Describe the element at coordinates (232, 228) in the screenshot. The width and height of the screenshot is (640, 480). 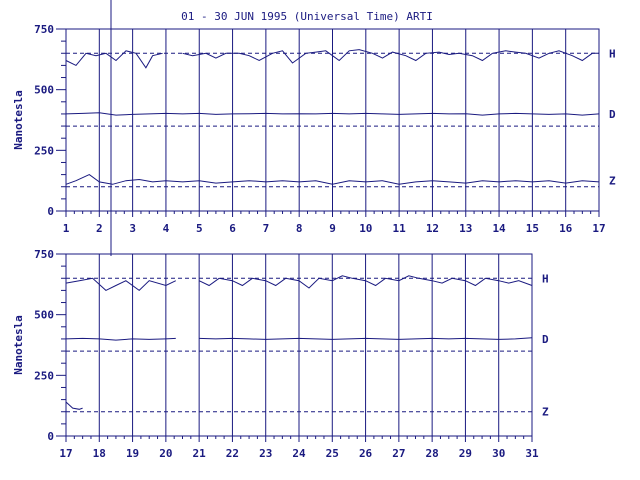
I see `x-tick-label: 6` at that location.